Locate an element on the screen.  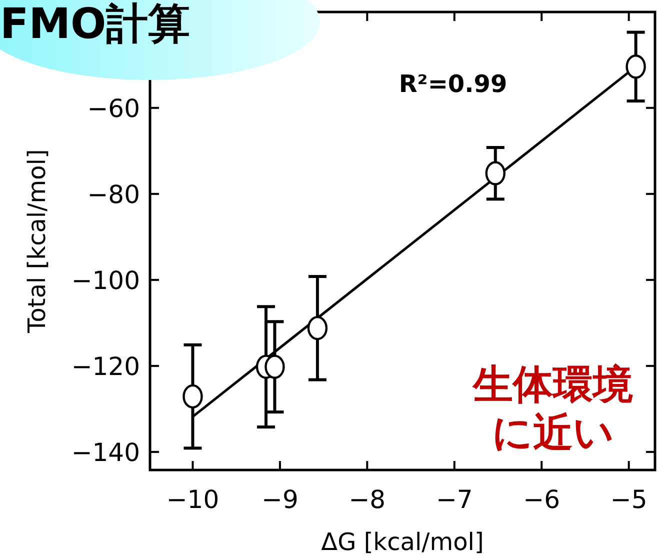
y-axis-title: Total [kcal/mol] is located at coordinates (37, 241).